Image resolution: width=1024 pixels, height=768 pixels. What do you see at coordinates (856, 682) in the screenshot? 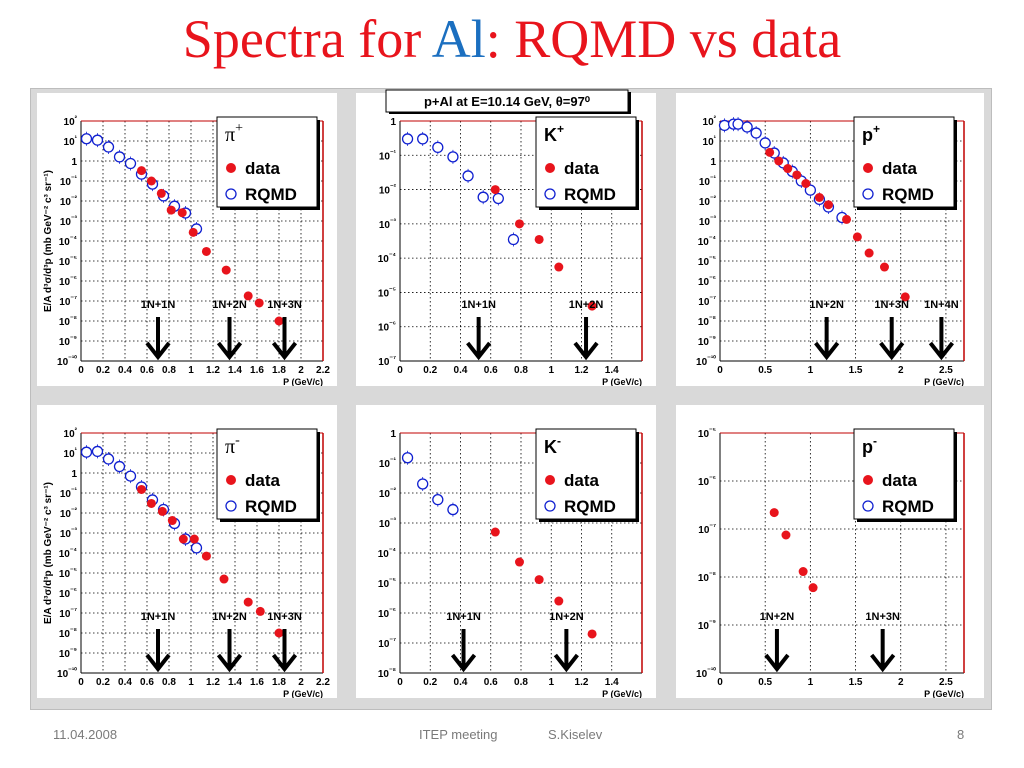
I see `x-tick-label: 1.5` at bounding box center [856, 682].